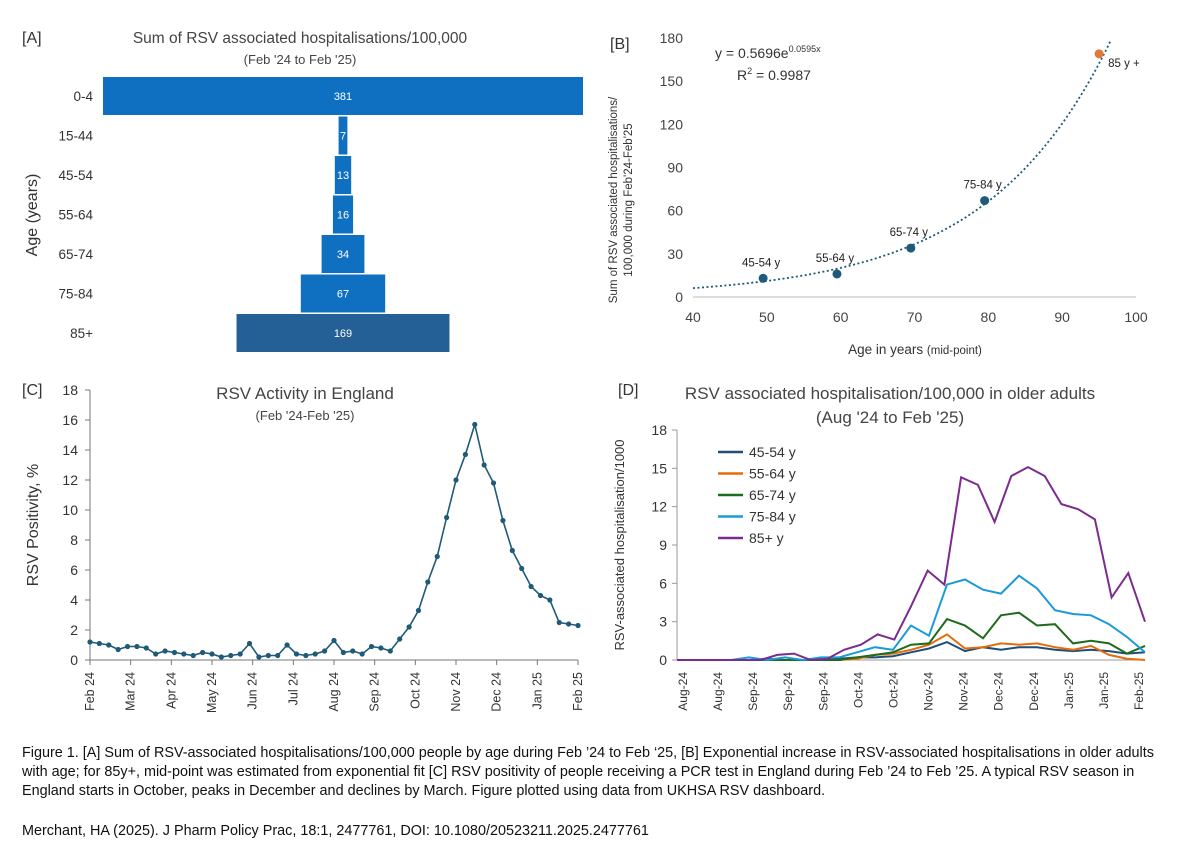 The width and height of the screenshot is (1200, 858). What do you see at coordinates (334, 539) in the screenshot?
I see `series-line` at bounding box center [334, 539].